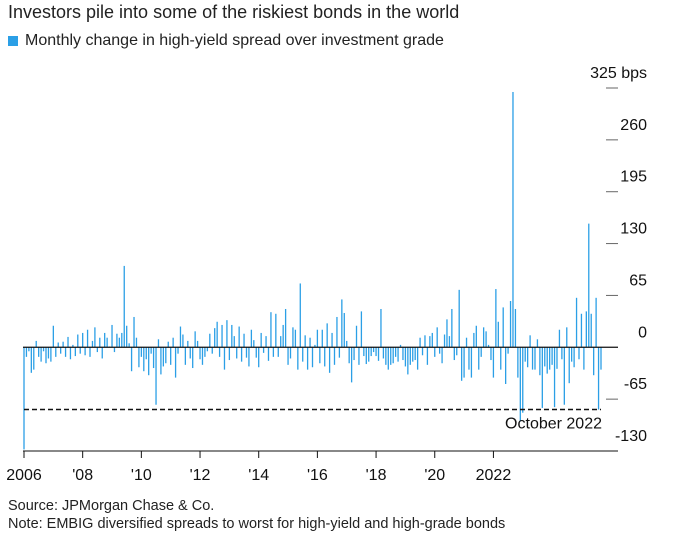 This screenshot has height=550, width=684. Describe the element at coordinates (200, 475) in the screenshot. I see `x-tick-label: '12` at that location.